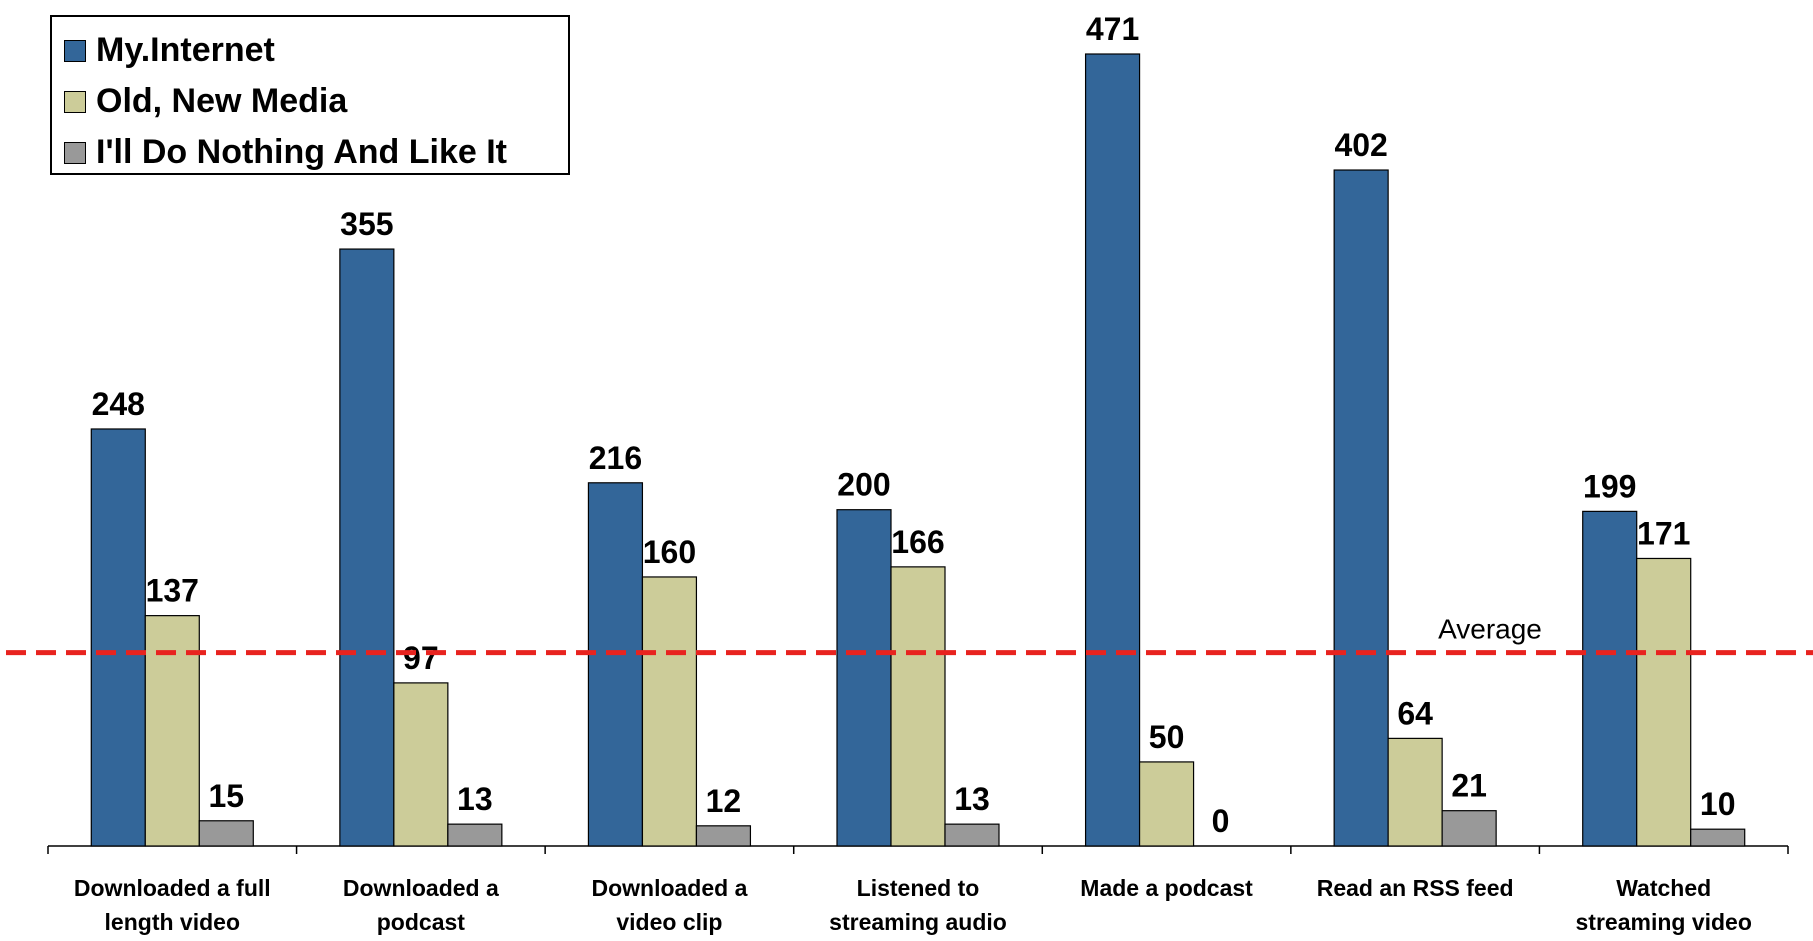 Image resolution: width=1813 pixels, height=941 pixels. What do you see at coordinates (669, 922) in the screenshot?
I see `x-tick-label: video clip` at bounding box center [669, 922].